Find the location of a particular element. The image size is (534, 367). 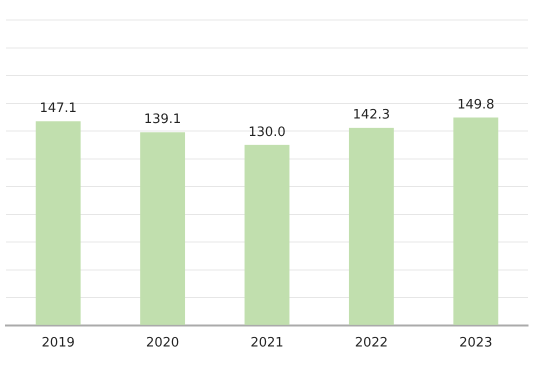

x-tick-label: 2019 is located at coordinates (58, 343).